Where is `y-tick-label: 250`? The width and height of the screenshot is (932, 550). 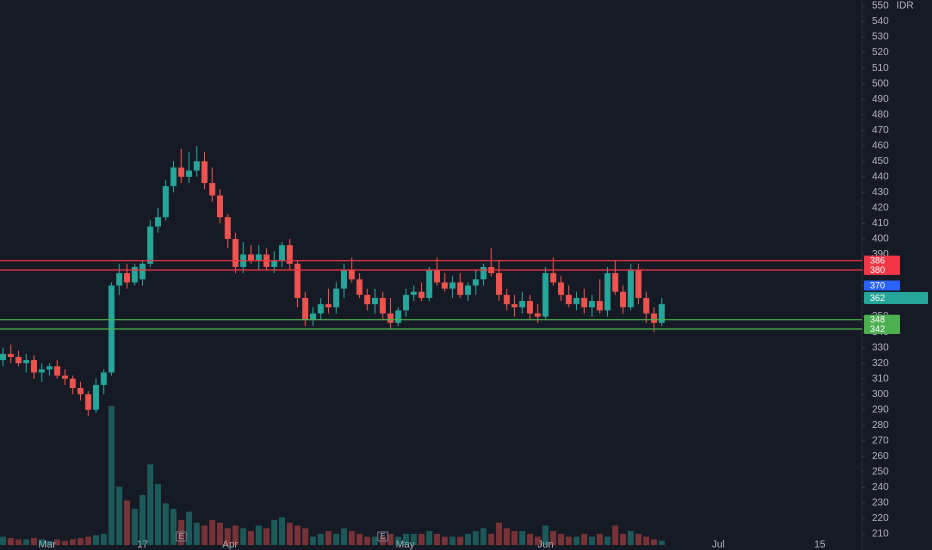
y-tick-label: 250 is located at coordinates (880, 472).